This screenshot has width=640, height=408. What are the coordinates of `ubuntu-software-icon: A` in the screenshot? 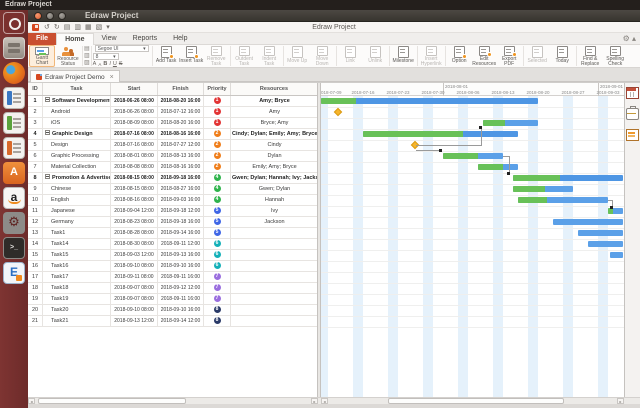 It's located at (14, 173).